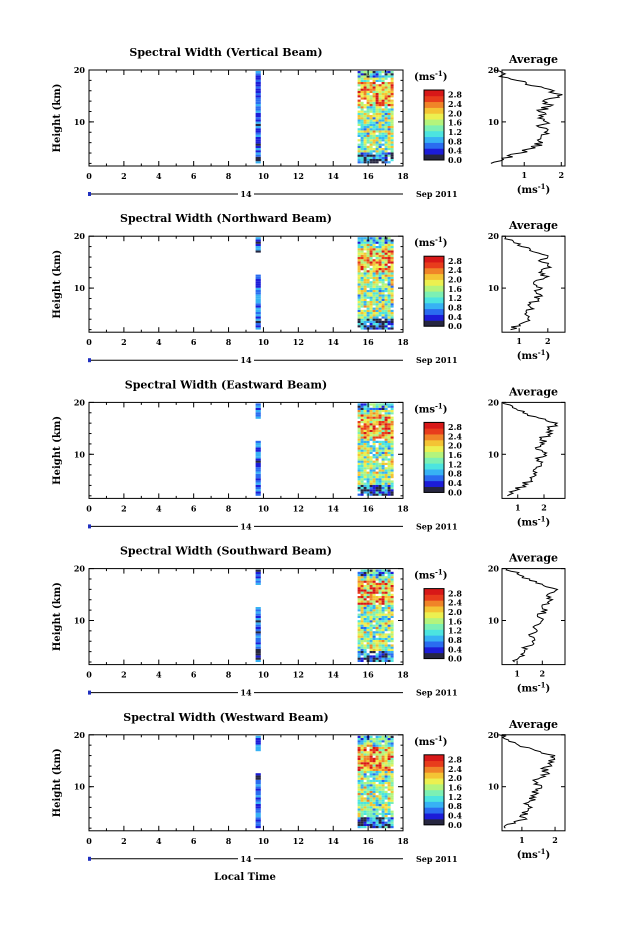  Describe the element at coordinates (438, 616) in the screenshot. I see `colorbar: 2.82.42.01.61.20.80.40.0(ms-1)` at that location.